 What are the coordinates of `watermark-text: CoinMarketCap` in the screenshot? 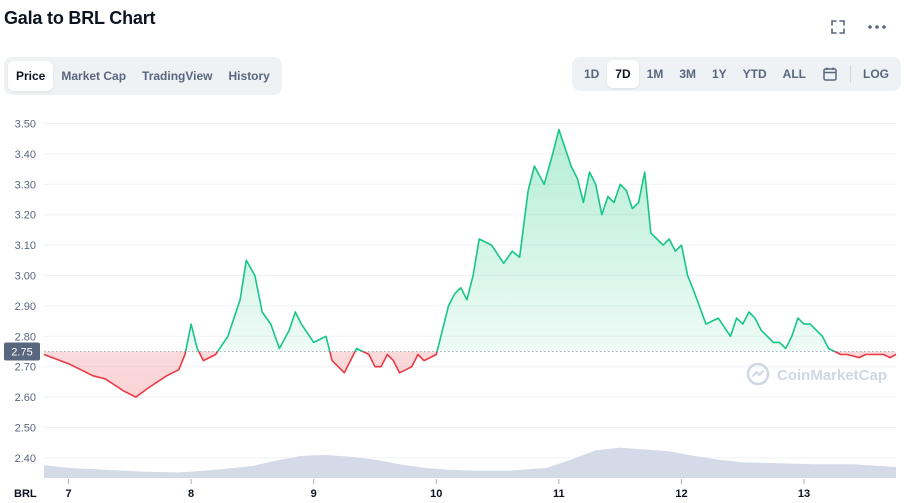 It's located at (832, 375).